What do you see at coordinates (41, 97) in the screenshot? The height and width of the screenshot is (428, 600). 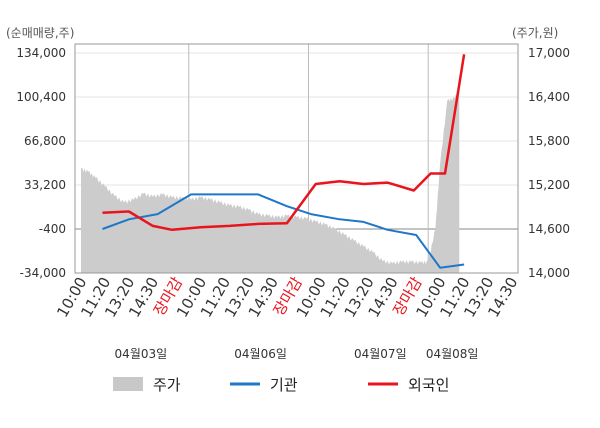 I see `left-tick-label: 100,400` at bounding box center [41, 97].